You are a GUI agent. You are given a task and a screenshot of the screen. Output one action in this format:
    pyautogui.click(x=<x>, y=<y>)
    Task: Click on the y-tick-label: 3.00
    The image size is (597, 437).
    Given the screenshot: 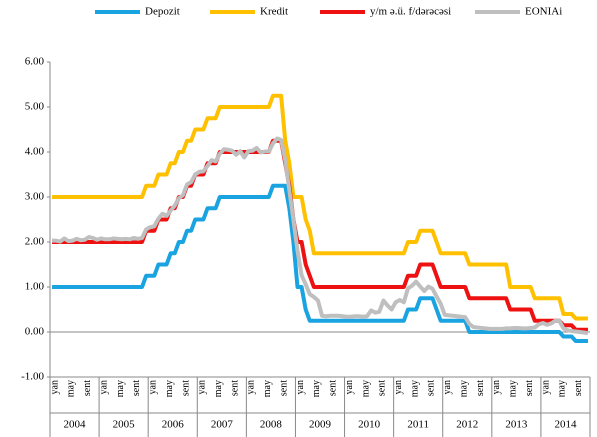 What is the action you would take?
    pyautogui.click(x=35, y=197)
    